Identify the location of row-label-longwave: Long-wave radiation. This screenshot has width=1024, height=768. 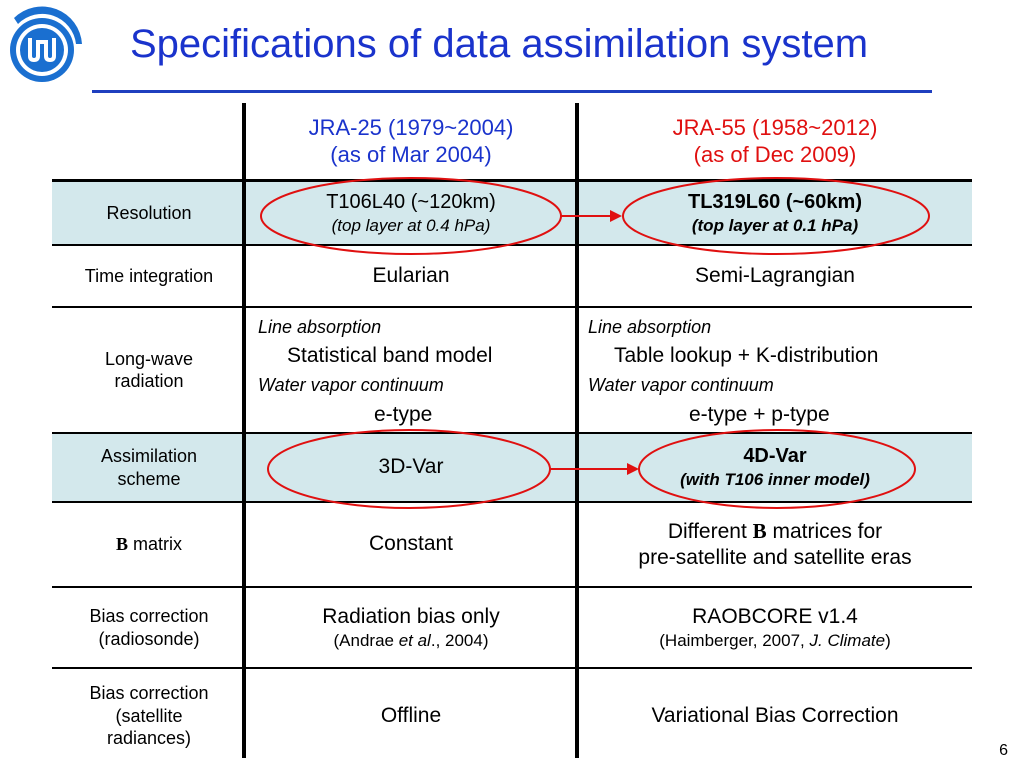
(149, 370).